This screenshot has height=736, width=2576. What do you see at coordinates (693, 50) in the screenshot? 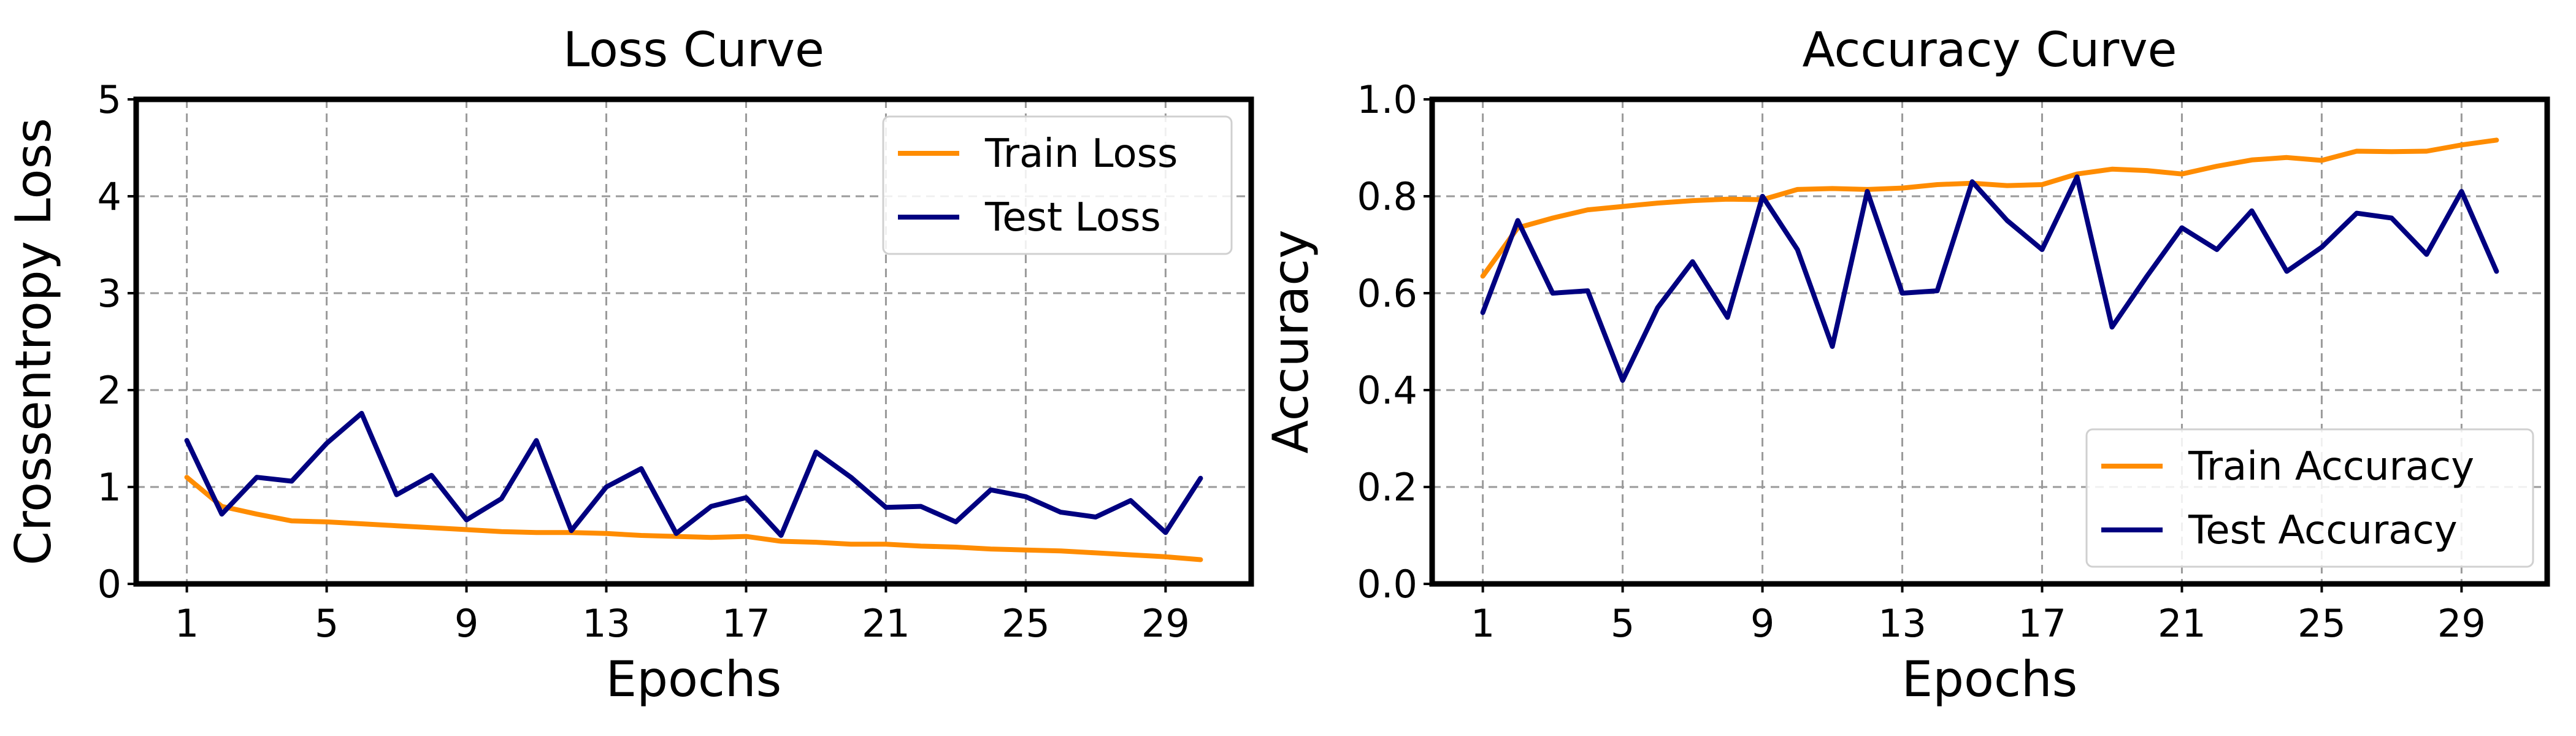
I see `chart-title: Loss Curve` at bounding box center [693, 50].